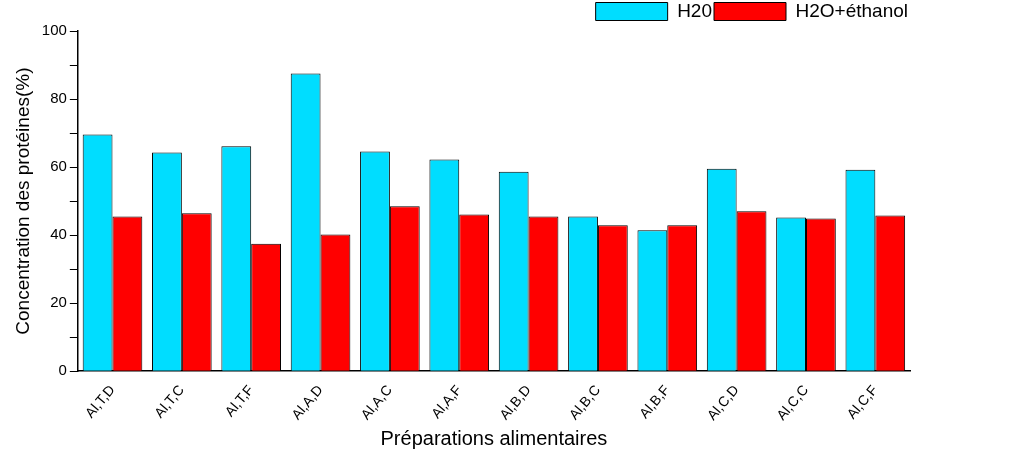 Image resolution: width=1035 pixels, height=459 pixels. I want to click on y-tick-label: 60, so click(58, 166).